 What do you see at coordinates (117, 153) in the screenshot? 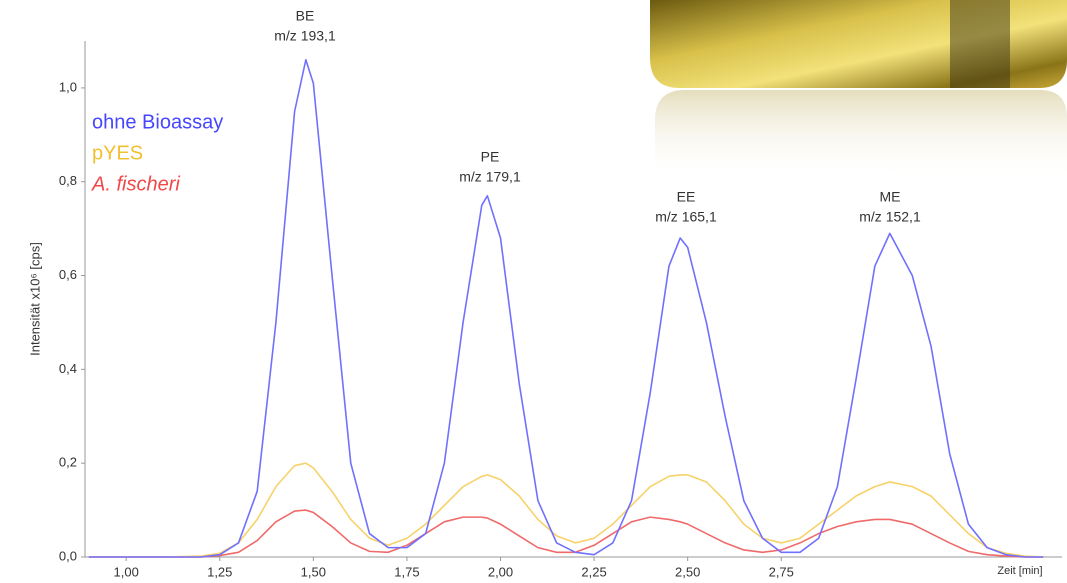
I see `legend-entry: pYES` at bounding box center [117, 153].